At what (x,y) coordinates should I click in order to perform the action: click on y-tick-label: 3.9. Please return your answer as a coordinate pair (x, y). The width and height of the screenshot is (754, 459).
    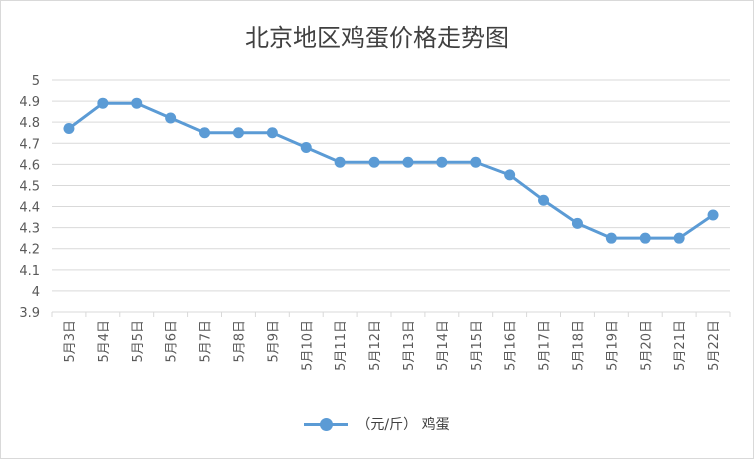
    Looking at the image, I should click on (29, 313).